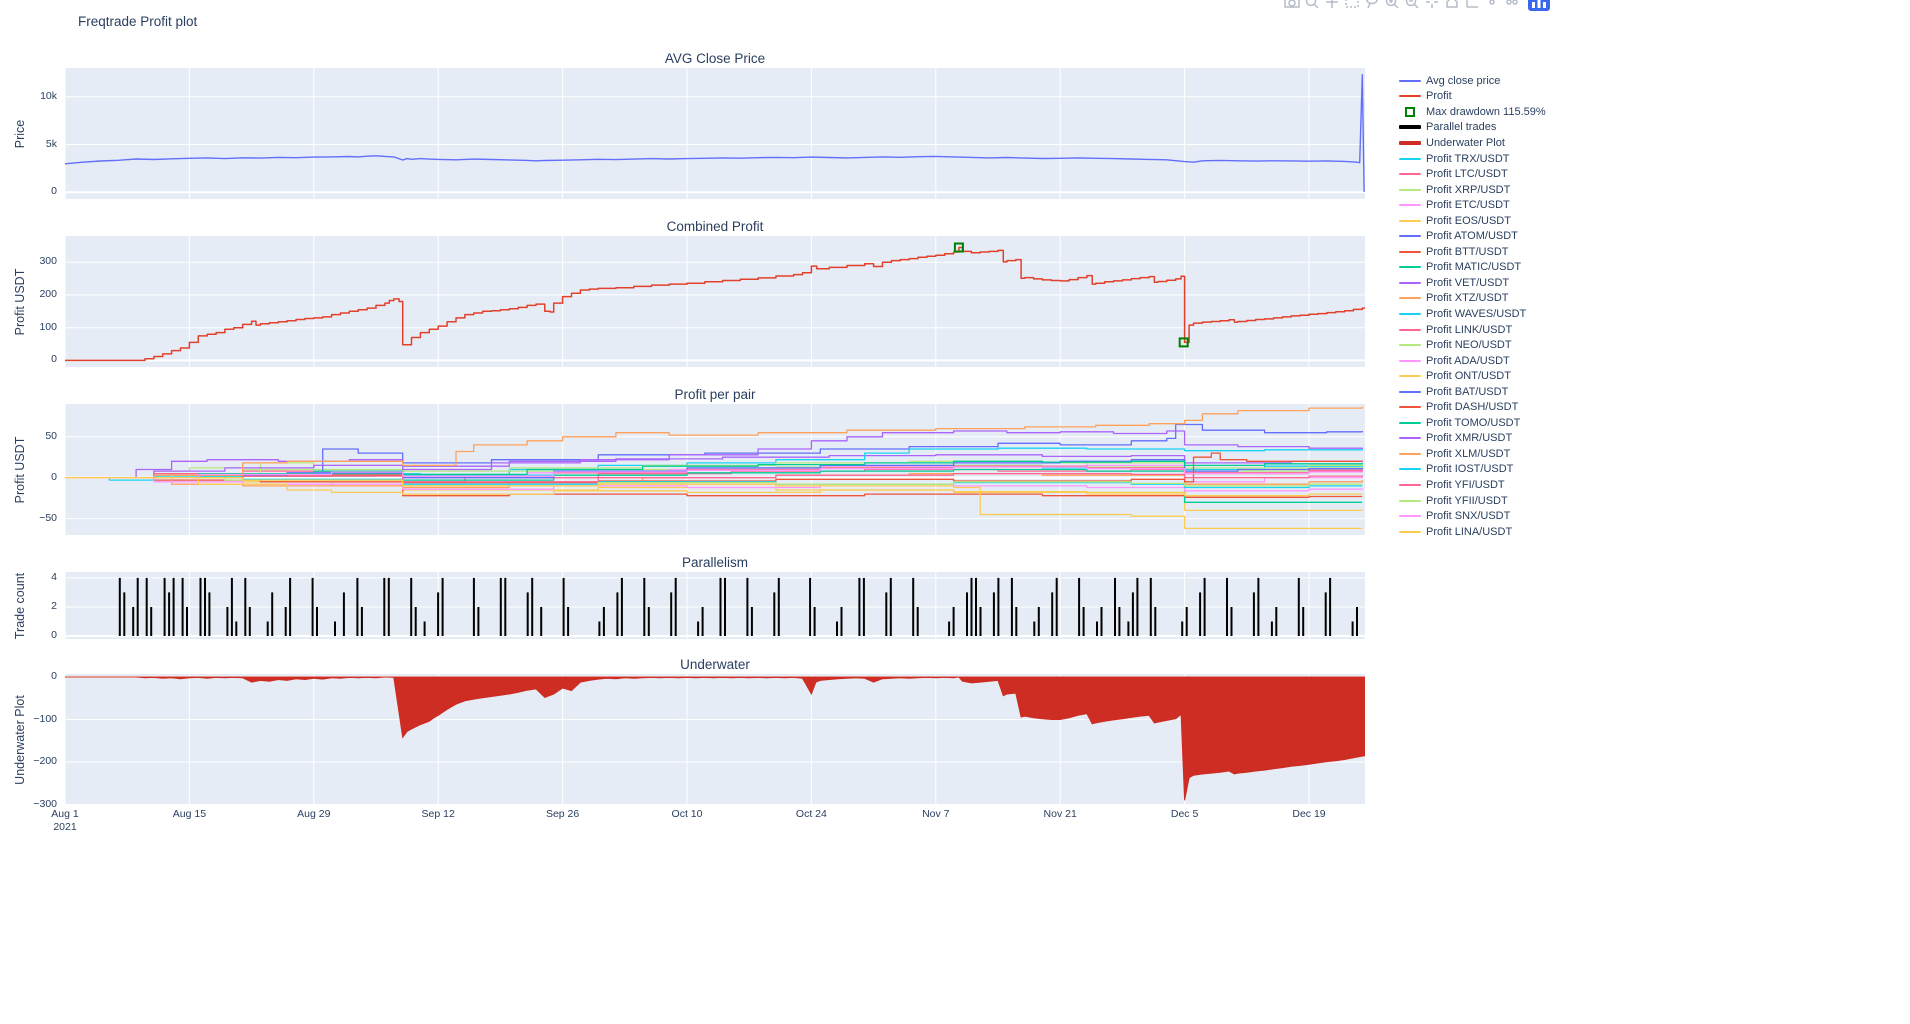 Image resolution: width=1910 pixels, height=1024 pixels. What do you see at coordinates (1472, 501) in the screenshot?
I see `legend-item-profit-yfii-usdt: Profit YFII/USDT` at bounding box center [1472, 501].